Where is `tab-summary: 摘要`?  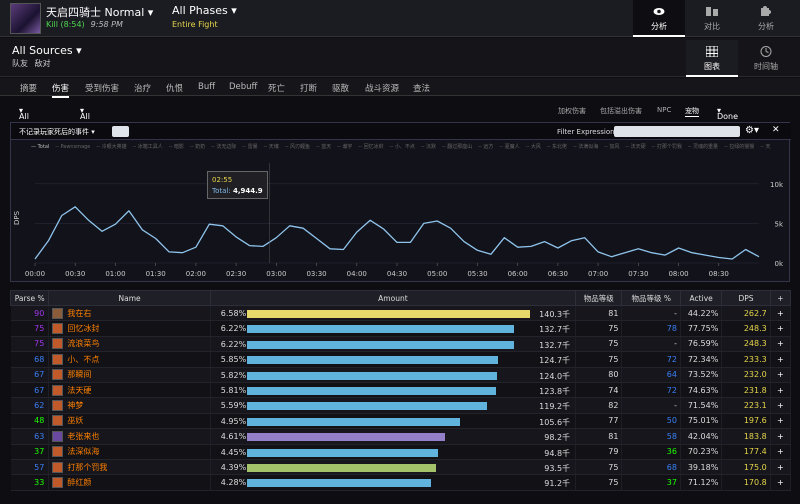
tab-summary: 摘要 is located at coordinates (29, 89).